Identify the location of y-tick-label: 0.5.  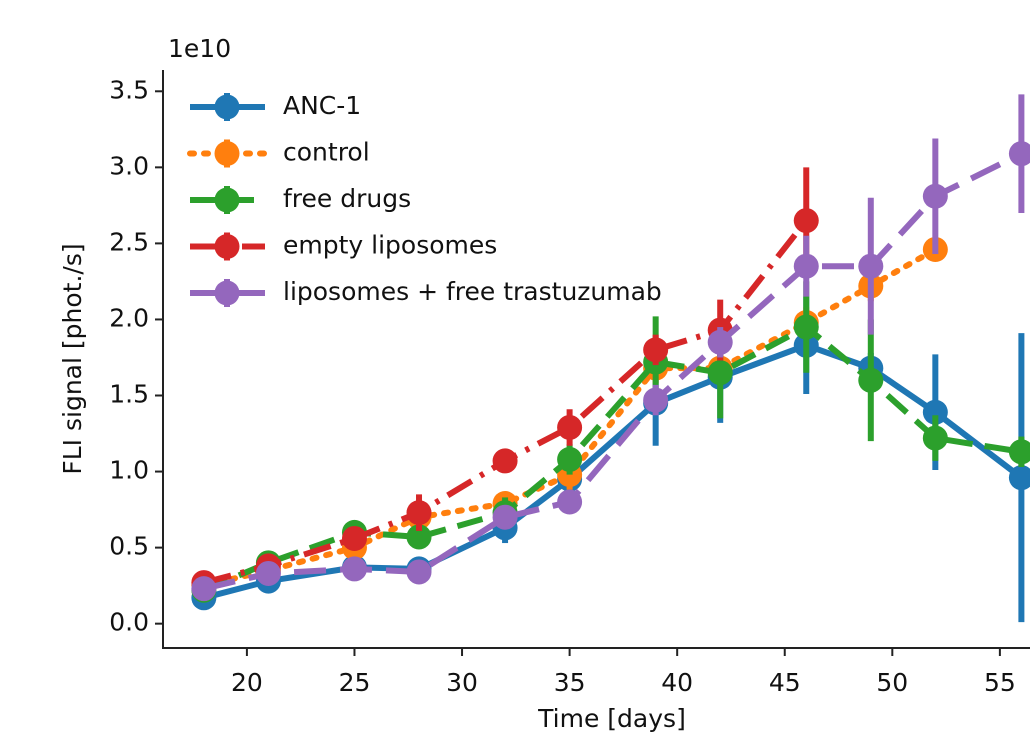
(129, 546).